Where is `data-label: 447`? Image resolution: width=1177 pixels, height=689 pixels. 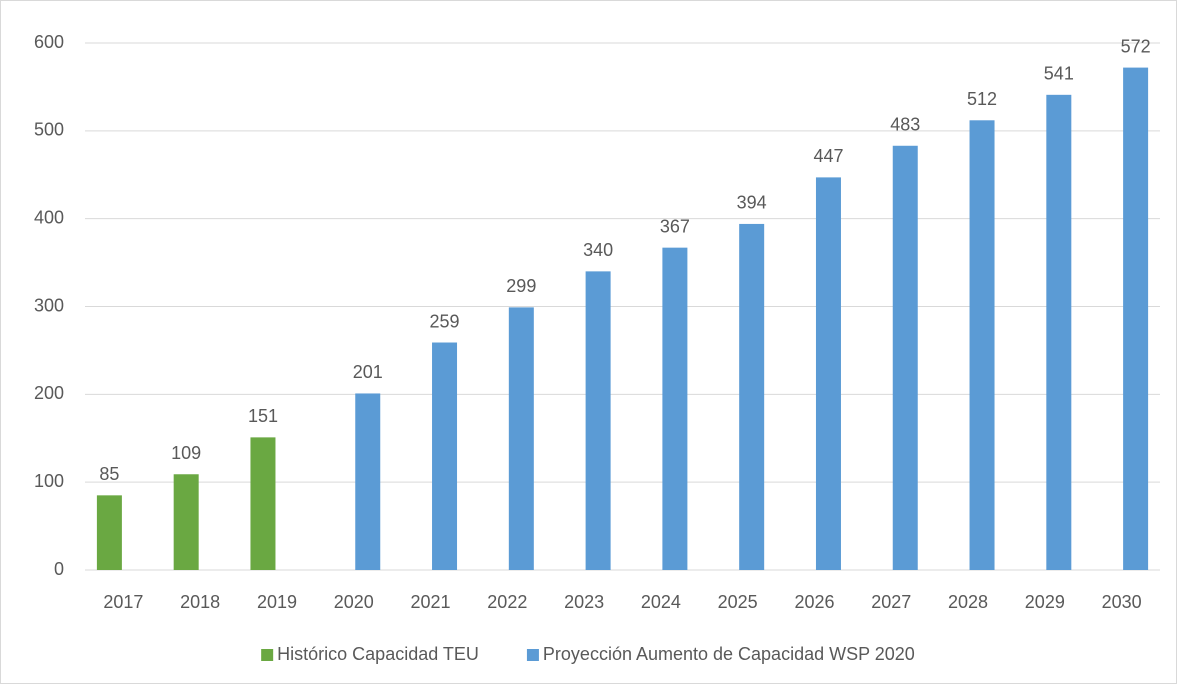
data-label: 447 is located at coordinates (828, 156).